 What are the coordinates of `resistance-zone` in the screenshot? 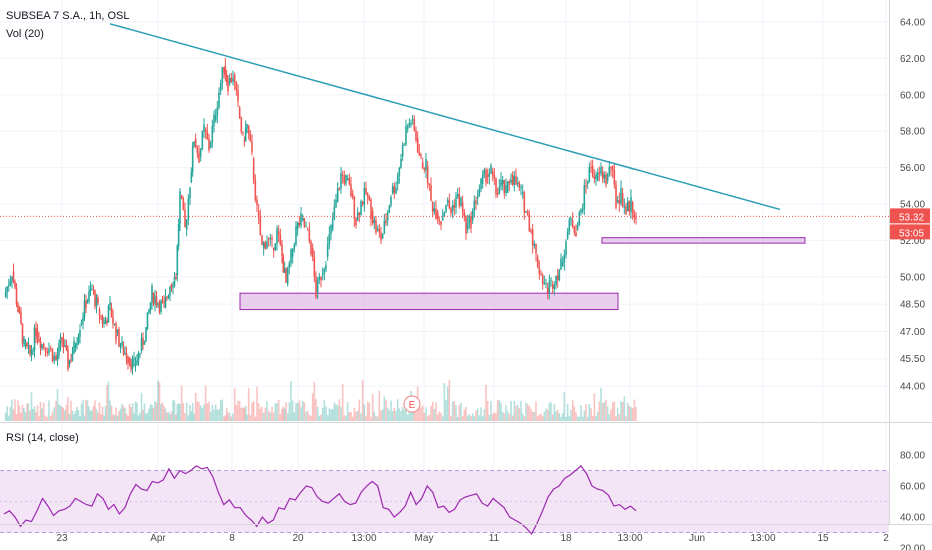 It's located at (703, 240).